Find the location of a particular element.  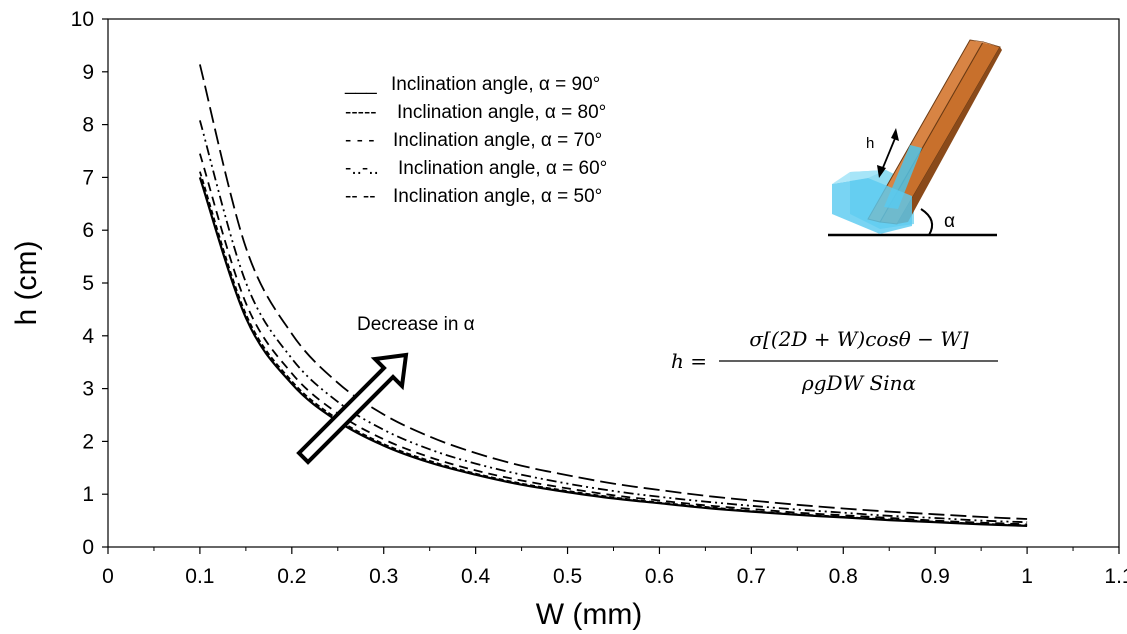

legend-label-80: Inclination angle, α = 80° is located at coordinates (501, 112).